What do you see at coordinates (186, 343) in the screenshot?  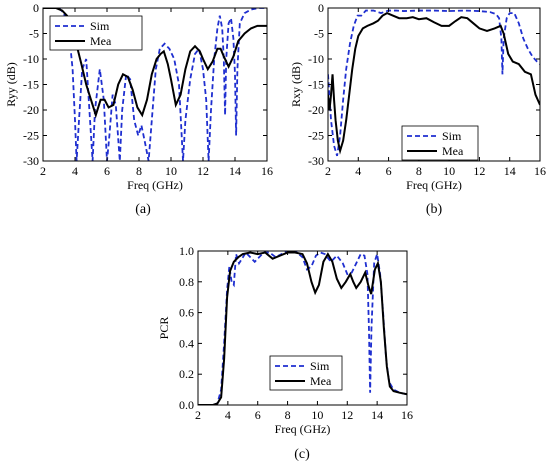 I see `y-tick-label: 0.4` at bounding box center [186, 343].